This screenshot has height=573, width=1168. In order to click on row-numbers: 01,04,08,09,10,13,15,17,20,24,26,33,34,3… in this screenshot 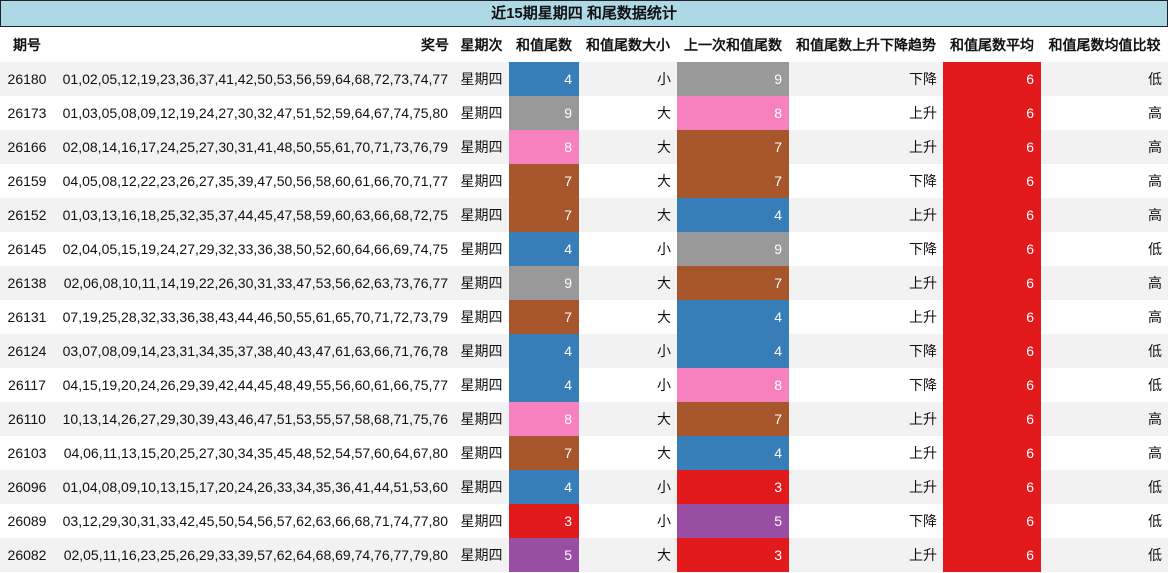, I will do `click(254, 487)`.